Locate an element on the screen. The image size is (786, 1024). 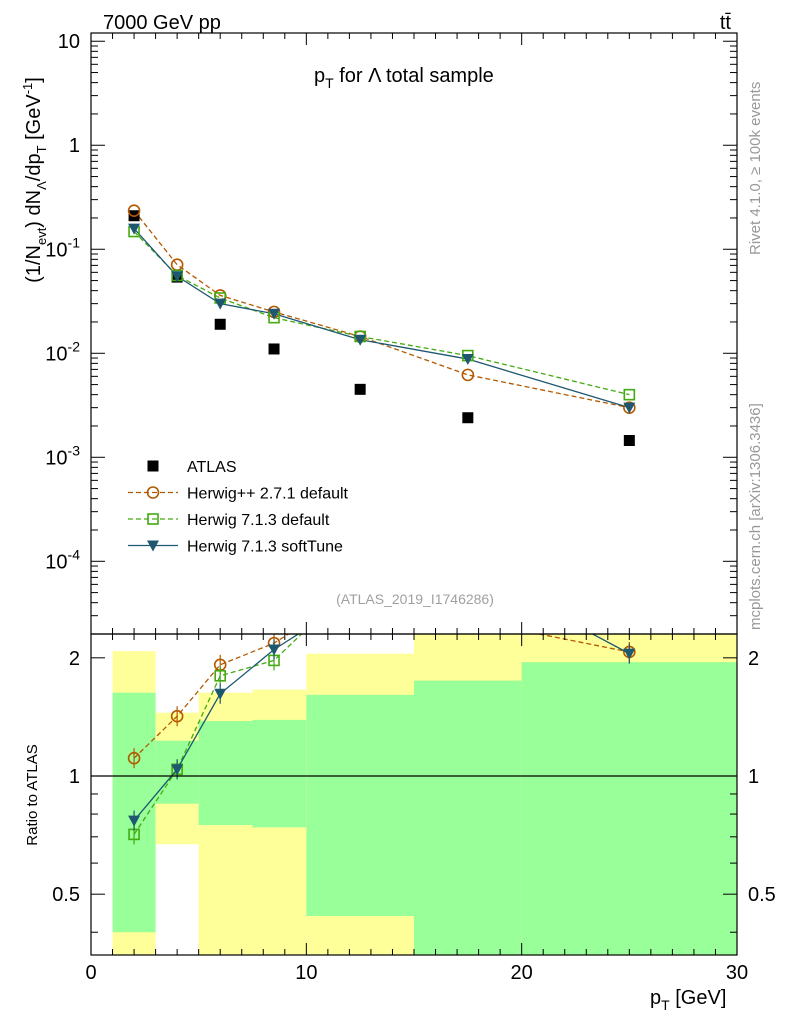
analysis-id: (ATLAS_2019_I1746286) is located at coordinates (415, 599).